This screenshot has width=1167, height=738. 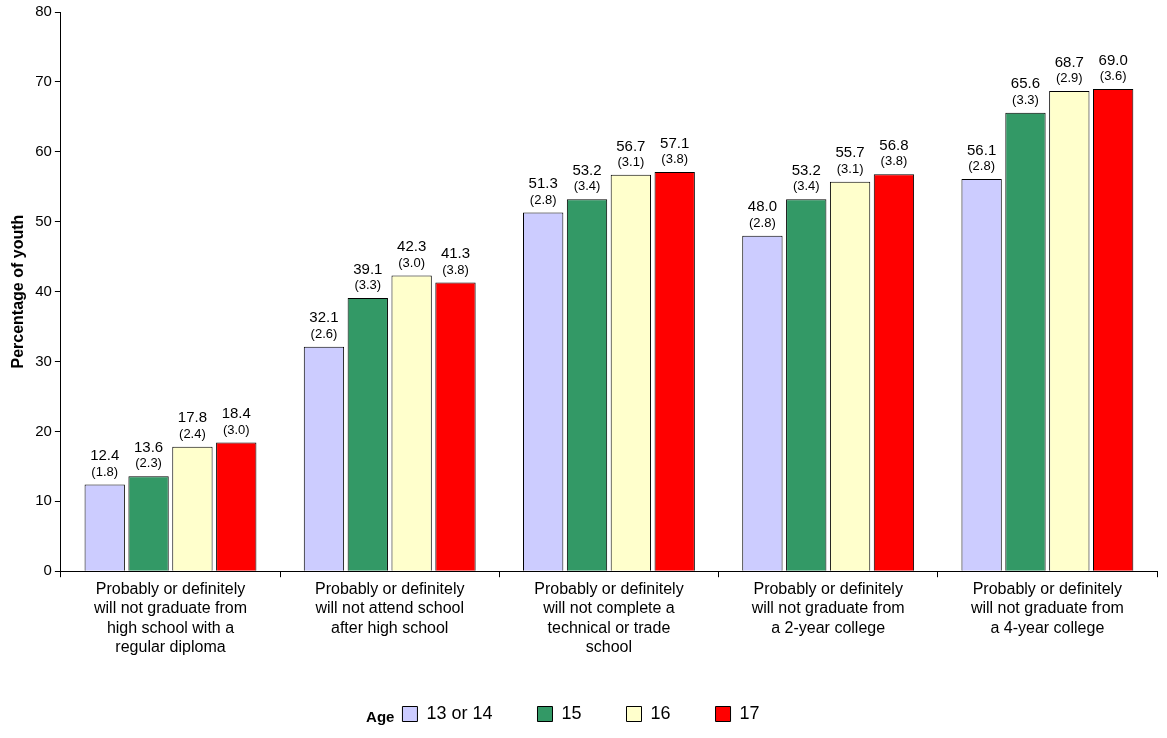 What do you see at coordinates (609, 617) in the screenshot?
I see `x-tick-label: Probably or definitely will not complete a technical or trade school` at bounding box center [609, 617].